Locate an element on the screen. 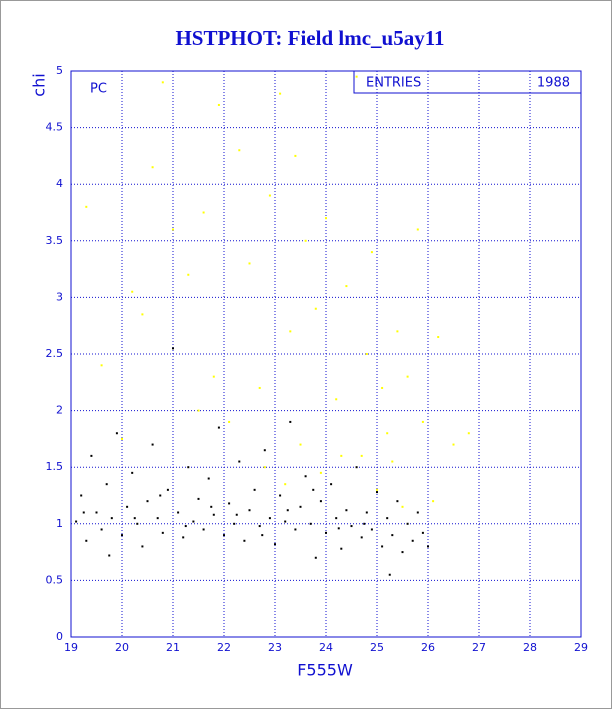 The height and width of the screenshot is (709, 612). x-tick-label: 22 is located at coordinates (224, 647).